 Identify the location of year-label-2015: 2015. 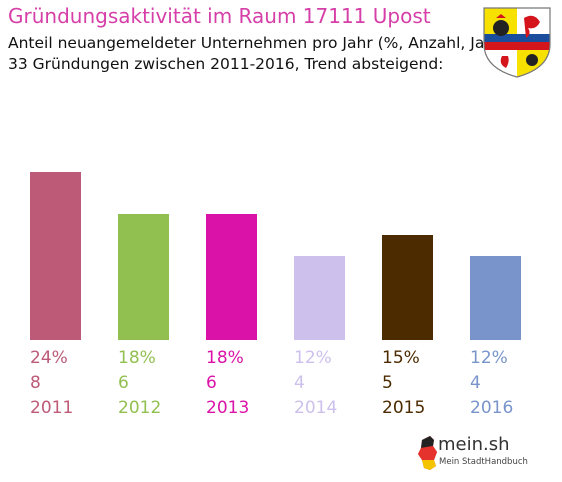
(404, 408).